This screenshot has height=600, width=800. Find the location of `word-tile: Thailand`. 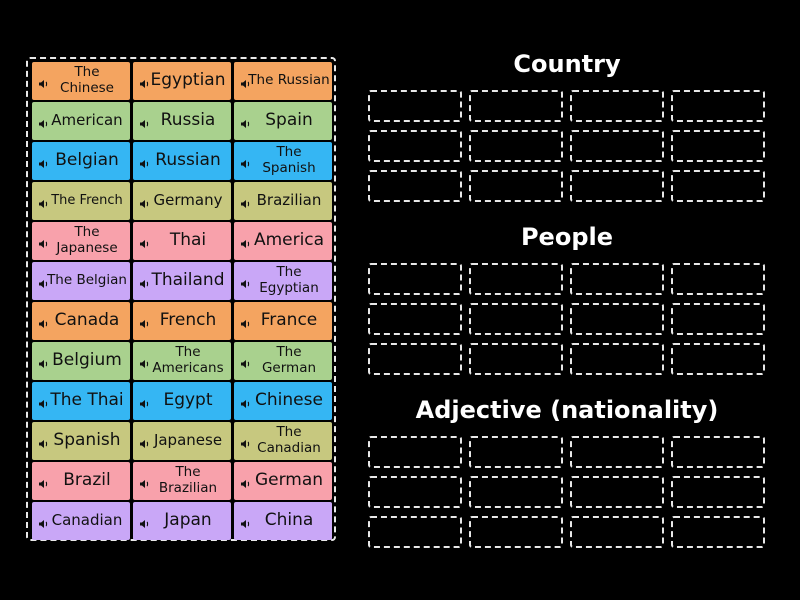

word-tile: Thailand is located at coordinates (182, 281).